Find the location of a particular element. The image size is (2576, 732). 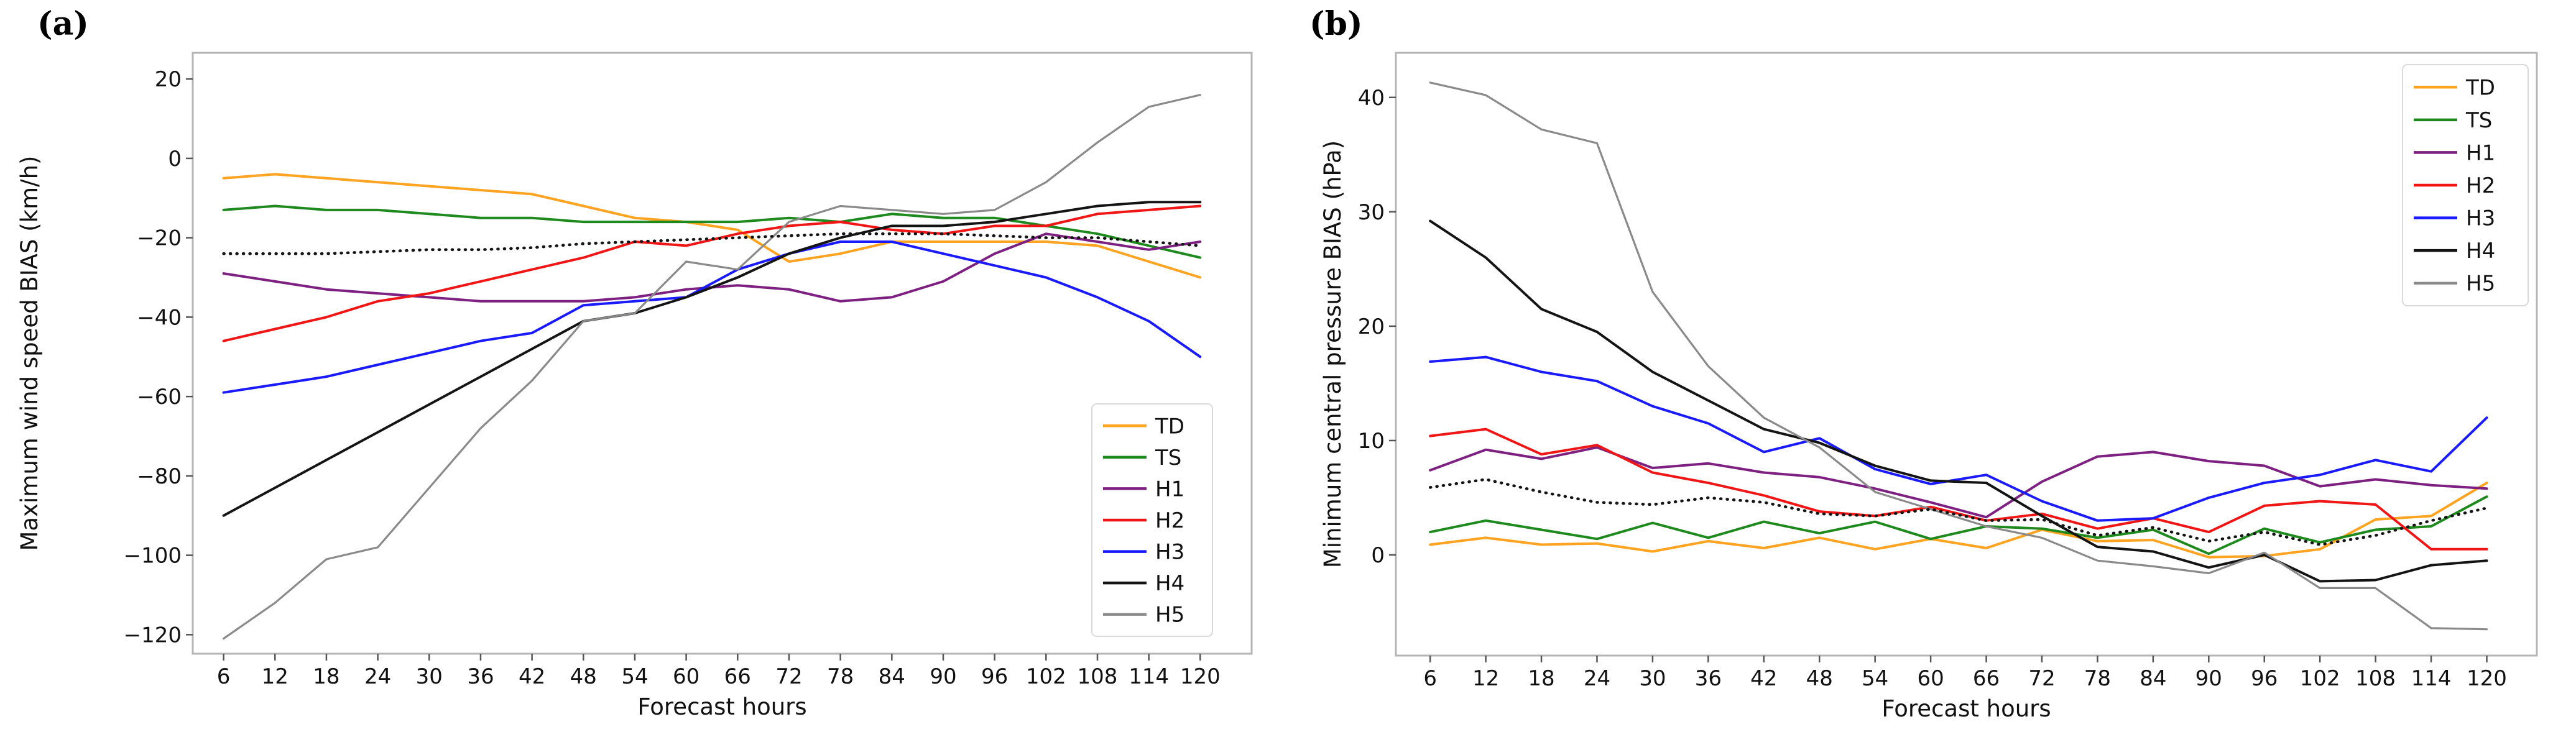

y-tick-label: −120 is located at coordinates (153, 635).